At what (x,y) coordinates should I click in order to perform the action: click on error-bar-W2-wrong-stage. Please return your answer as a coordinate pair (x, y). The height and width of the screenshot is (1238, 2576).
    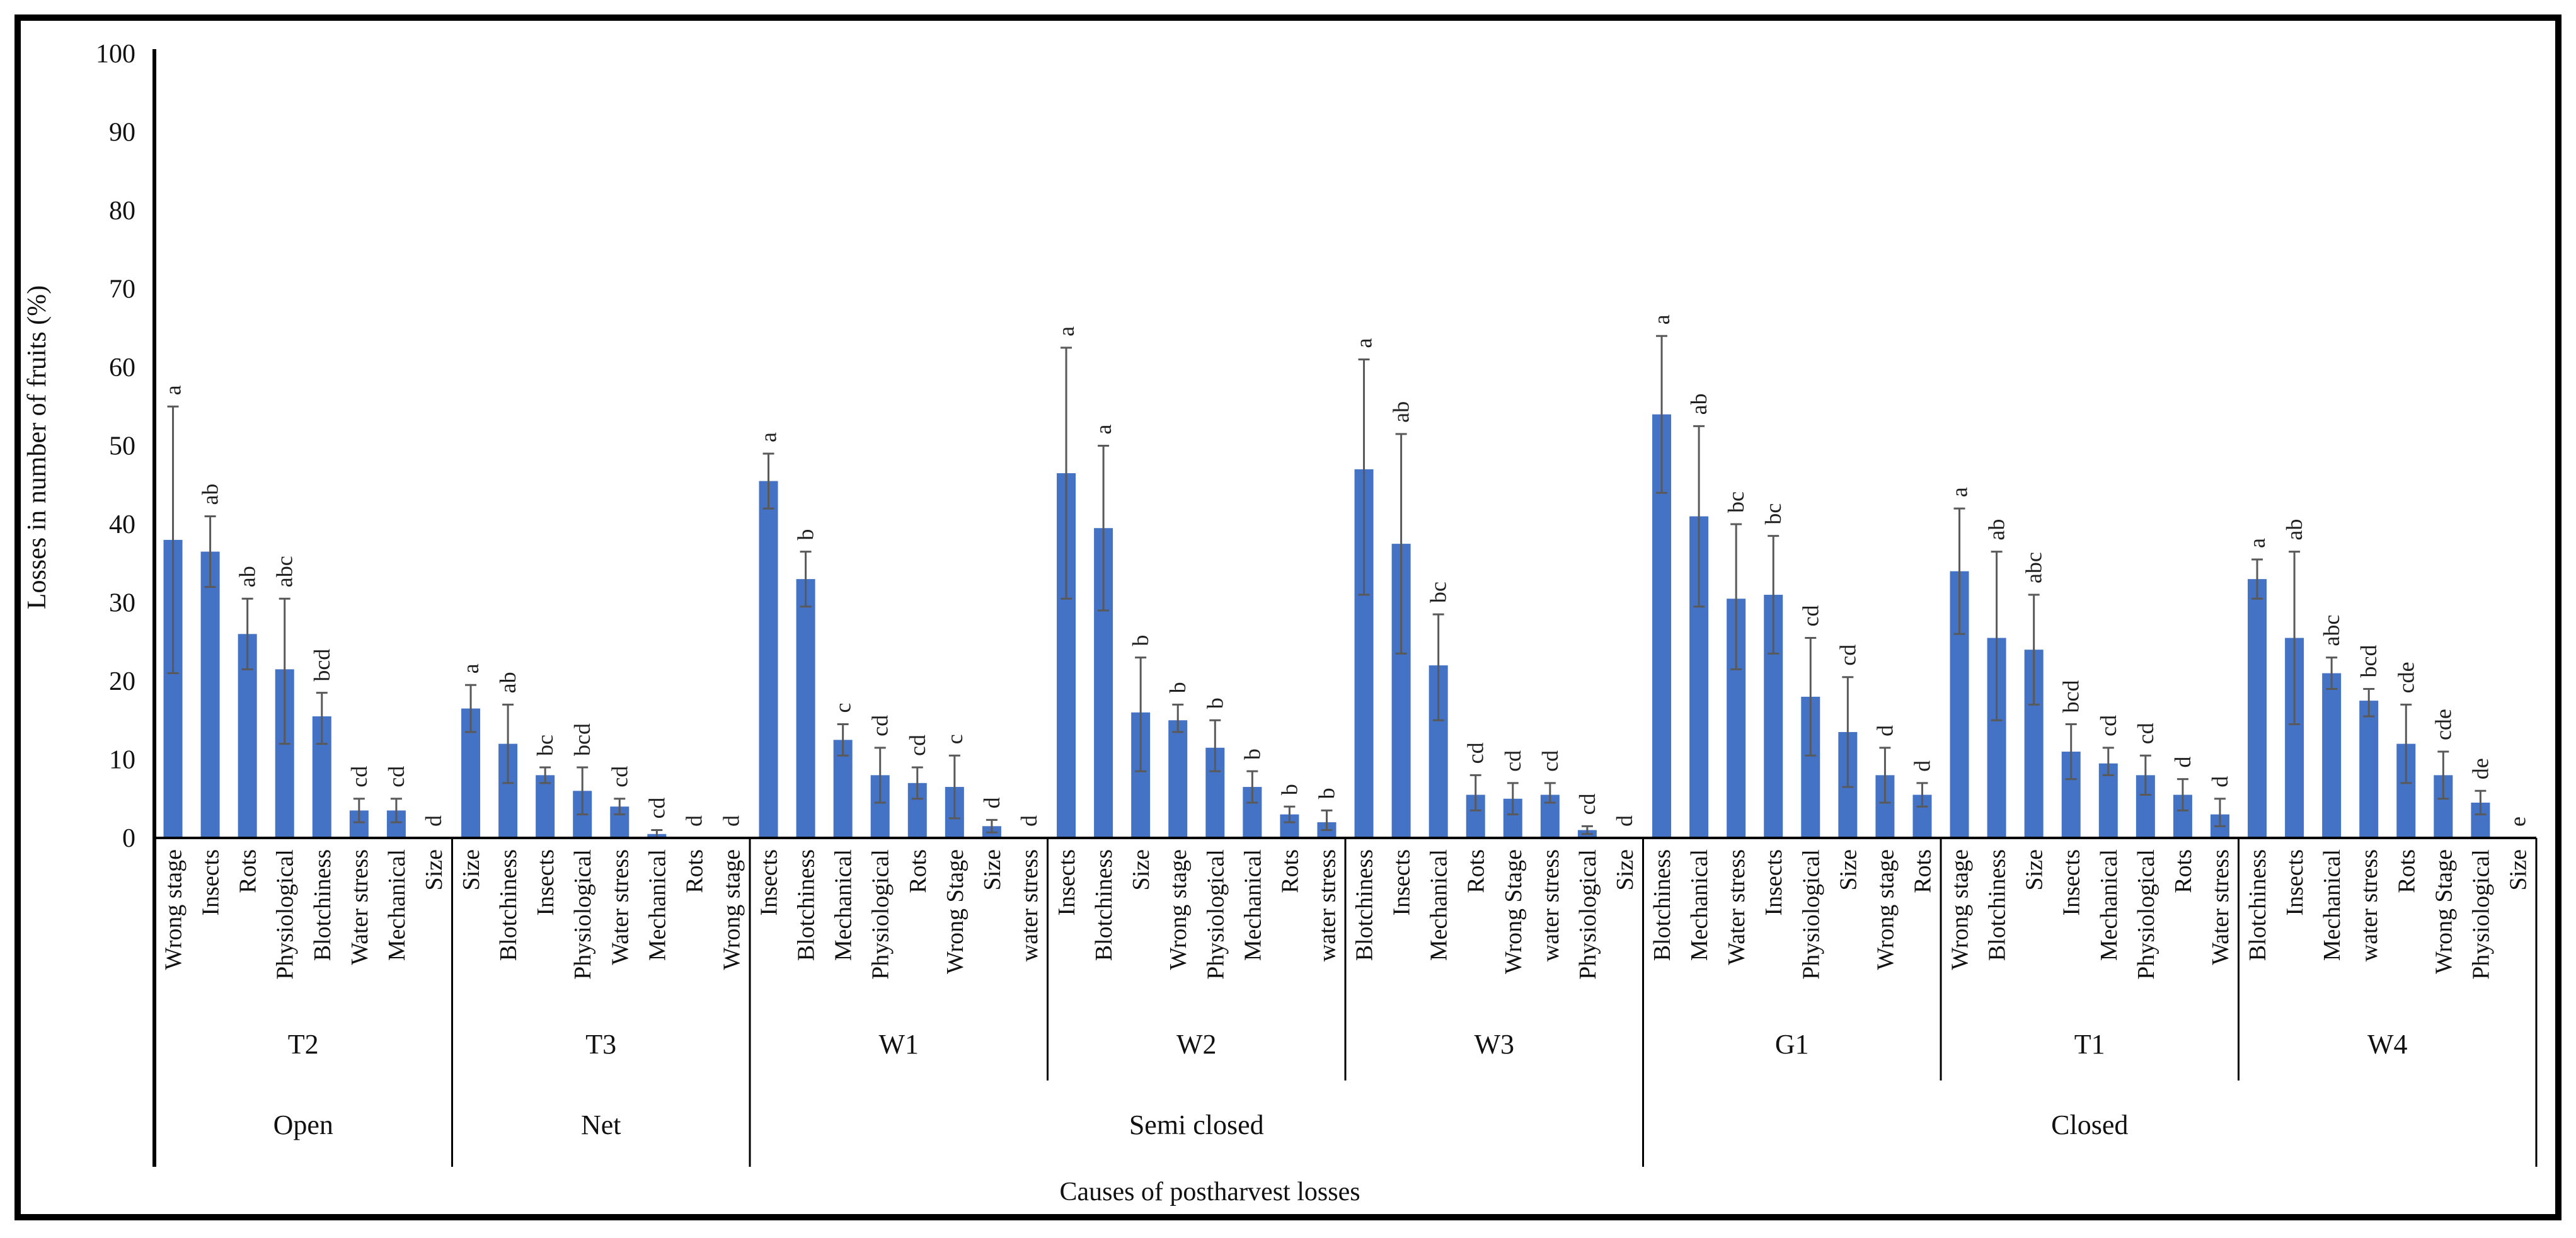
    Looking at the image, I should click on (1178, 718).